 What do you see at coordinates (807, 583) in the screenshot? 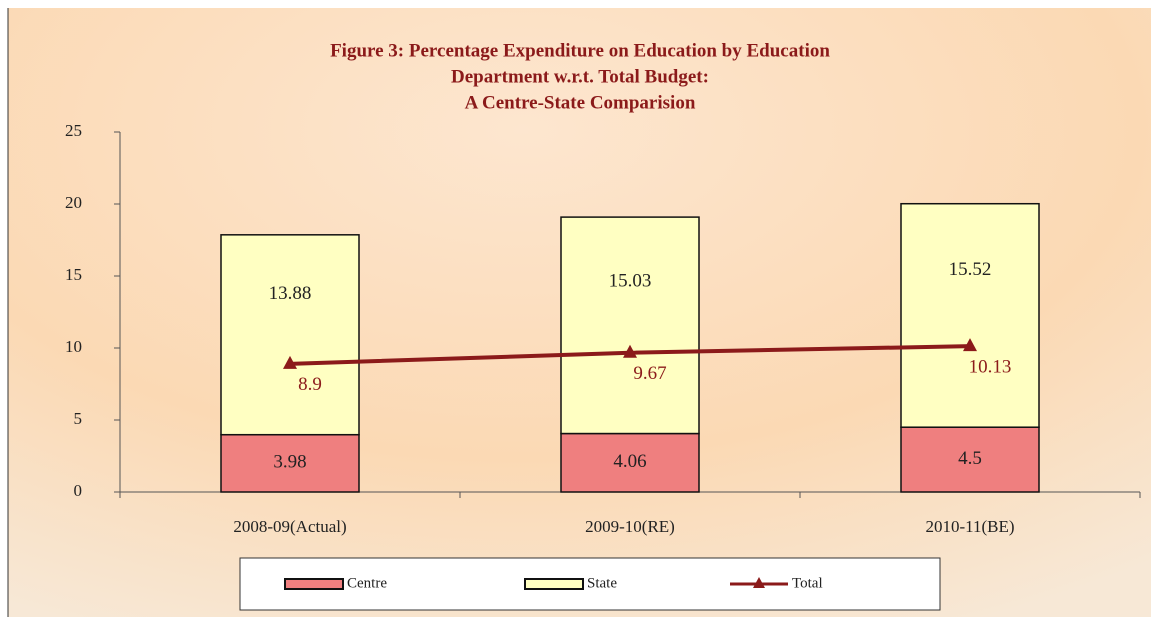
I see `legend-label: Total` at bounding box center [807, 583].